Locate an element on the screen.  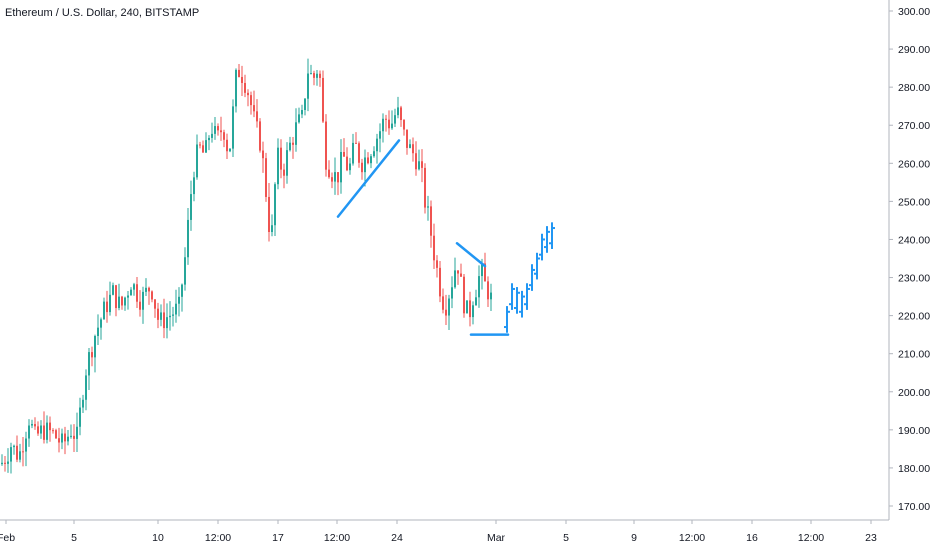
time-axis: Feb 5 10 12:00 17 12:00 24 Mar 5 9 12:00 16 12:00 23 is located at coordinates (438, 532).